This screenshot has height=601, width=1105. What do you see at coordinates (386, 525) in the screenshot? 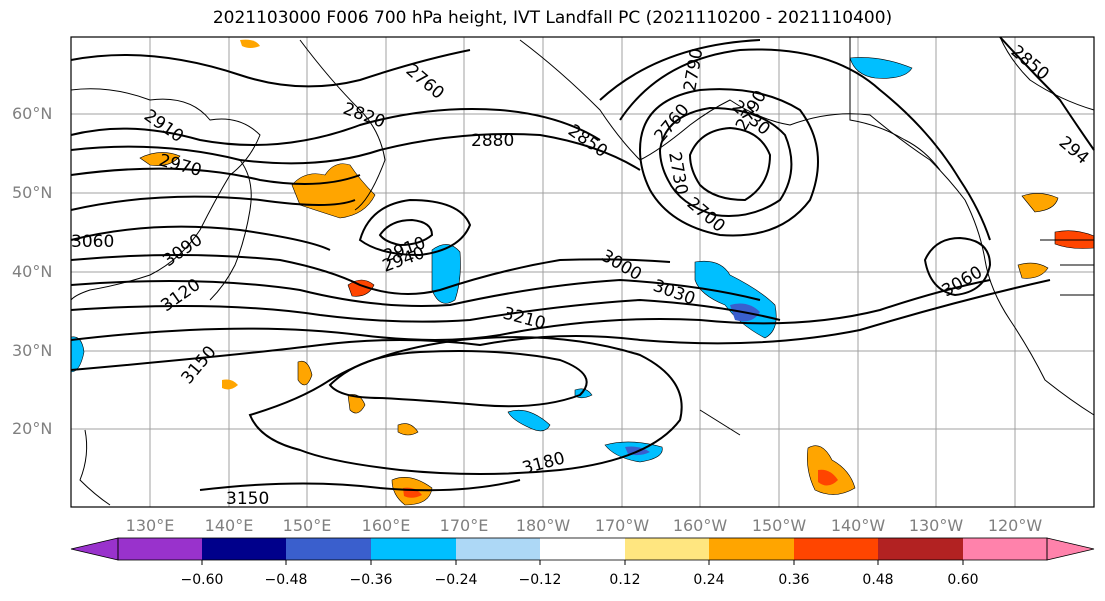
I see `longitude-label: 160°E` at bounding box center [386, 525].